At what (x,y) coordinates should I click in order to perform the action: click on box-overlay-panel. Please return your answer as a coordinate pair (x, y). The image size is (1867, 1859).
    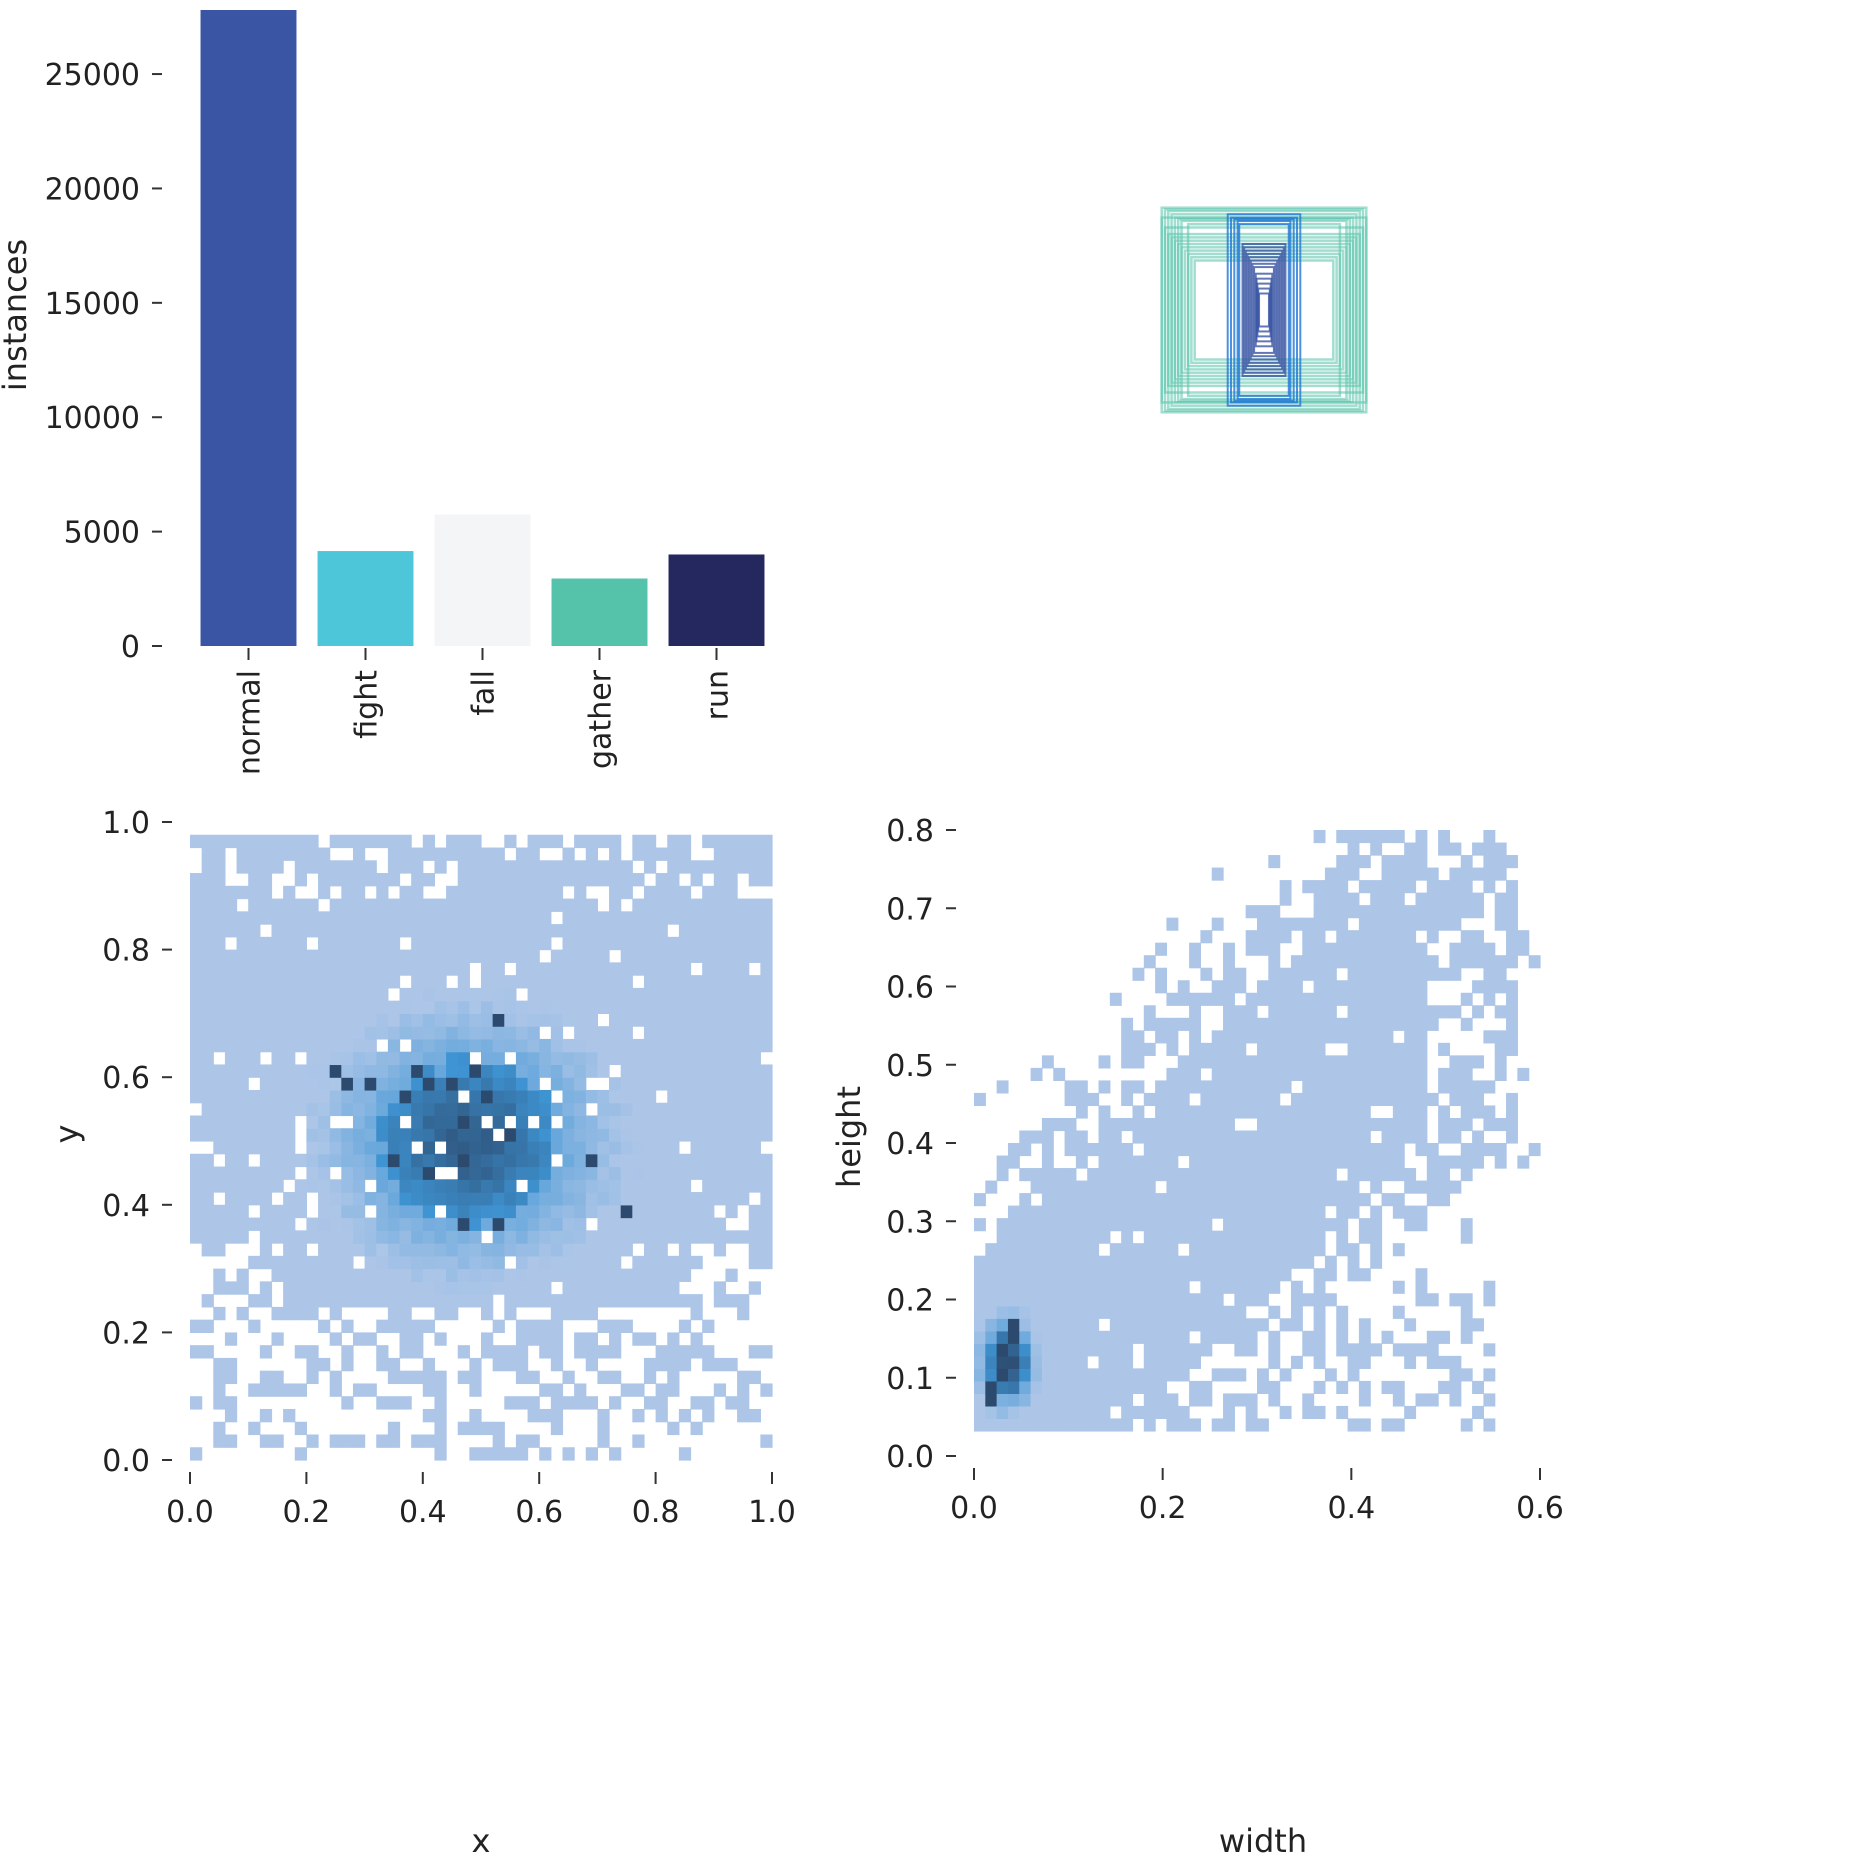
    Looking at the image, I should click on (1264, 310).